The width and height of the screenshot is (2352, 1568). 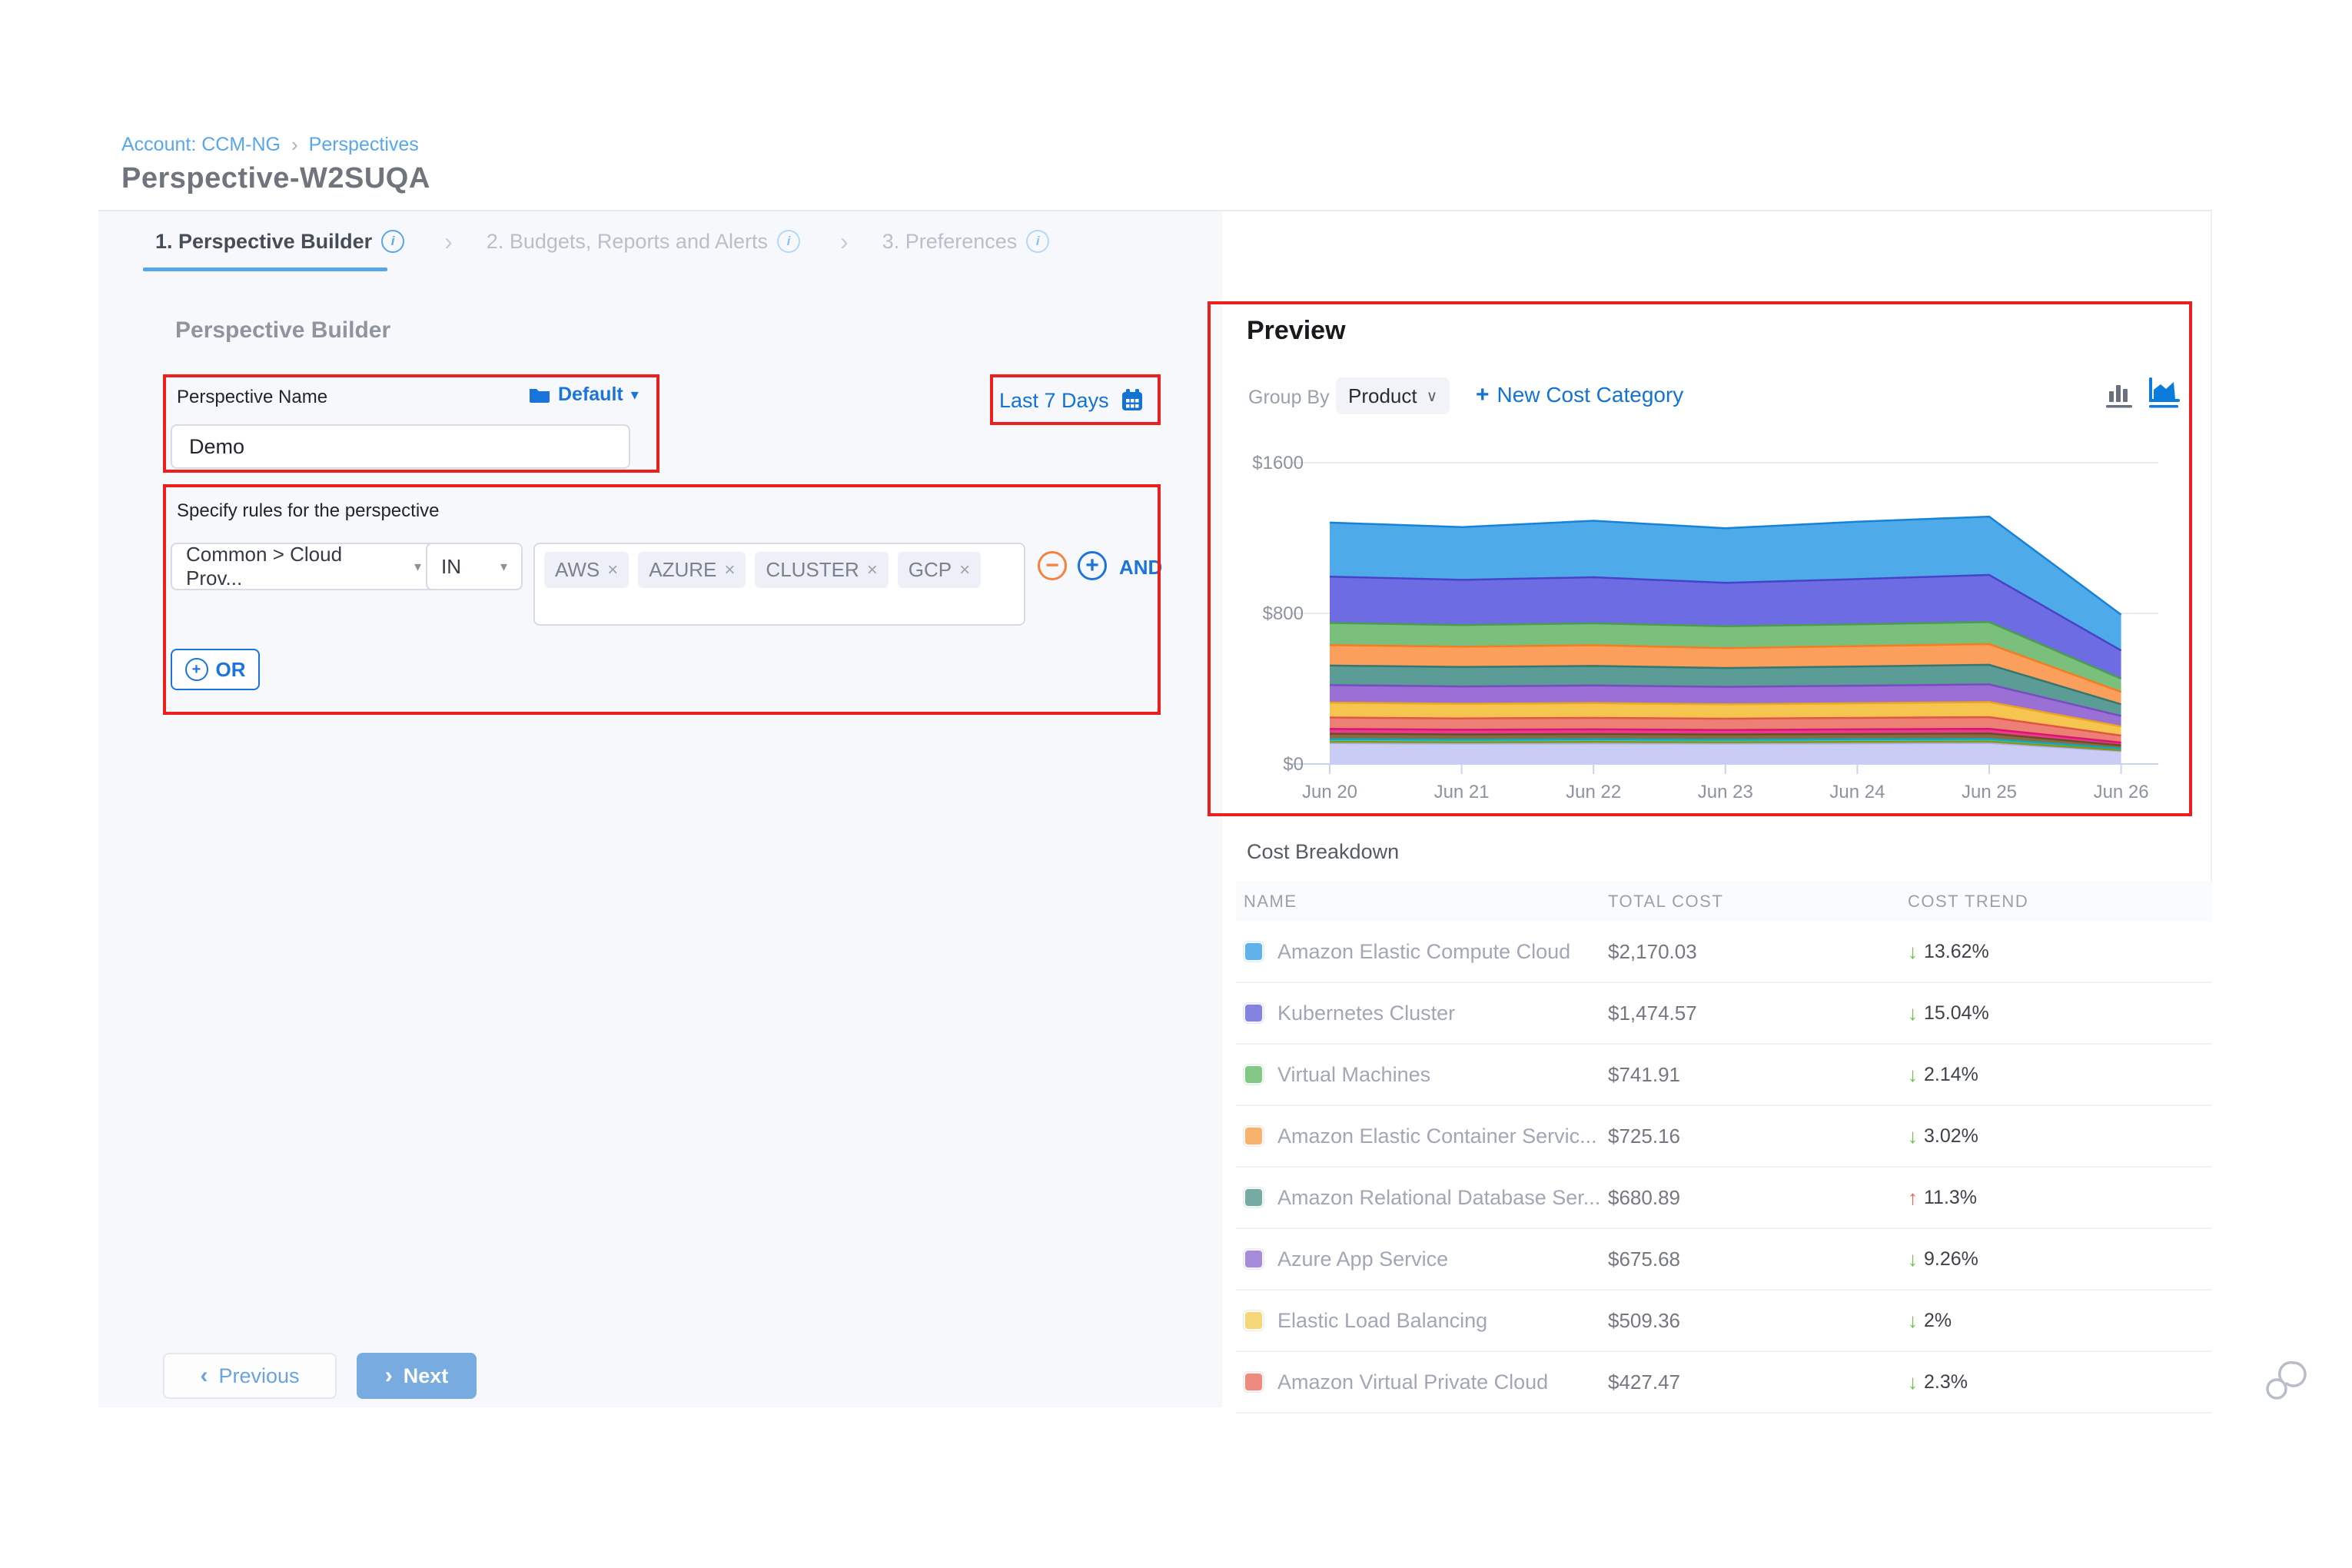 I want to click on next-button: › Next, so click(x=417, y=1376).